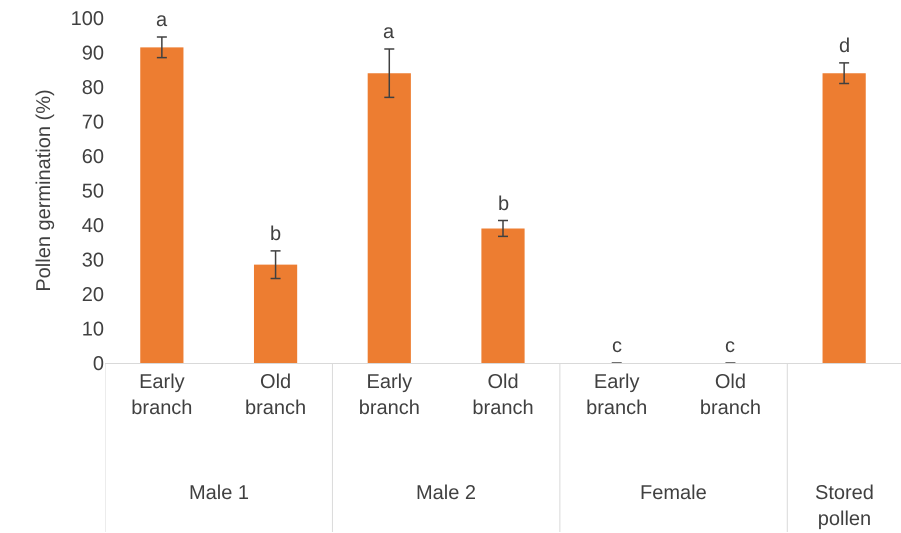 This screenshot has height=533, width=901. I want to click on y-tick-label: 70, so click(93, 123).